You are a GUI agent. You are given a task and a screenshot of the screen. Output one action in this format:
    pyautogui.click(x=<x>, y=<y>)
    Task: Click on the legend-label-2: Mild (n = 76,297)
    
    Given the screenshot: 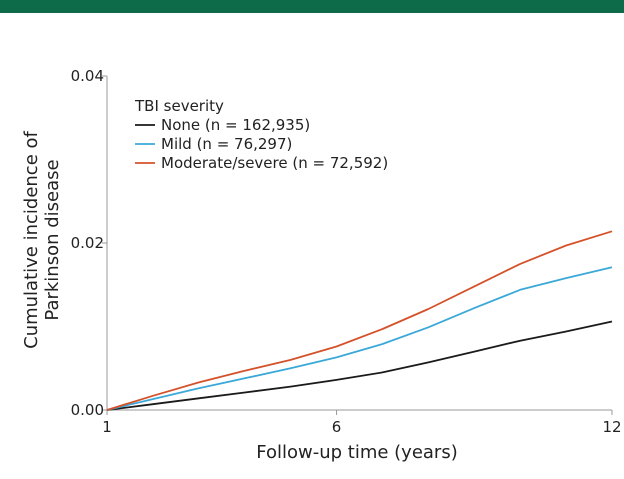 What is the action you would take?
    pyautogui.click(x=226, y=144)
    